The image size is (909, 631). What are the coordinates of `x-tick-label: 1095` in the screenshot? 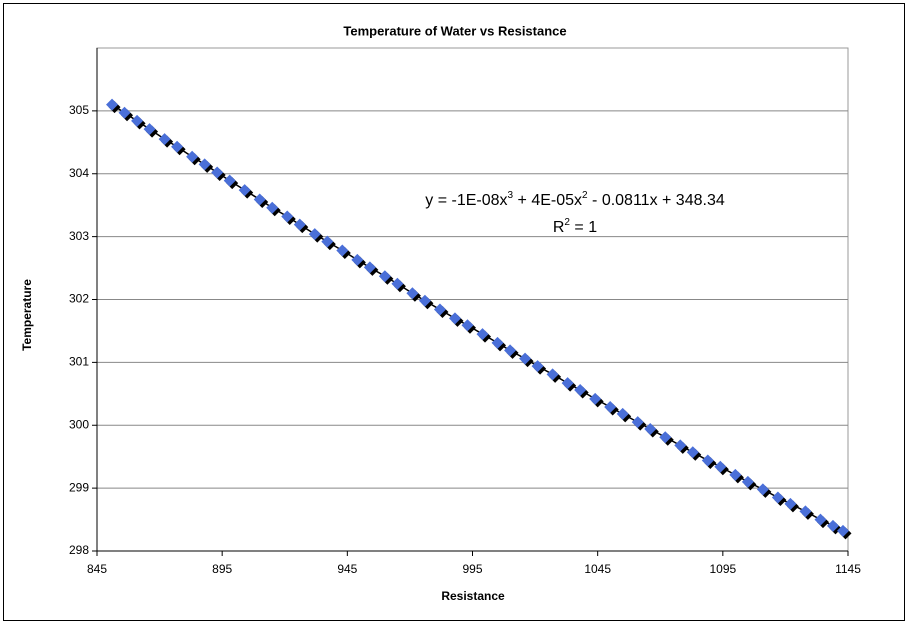 It's located at (722, 569).